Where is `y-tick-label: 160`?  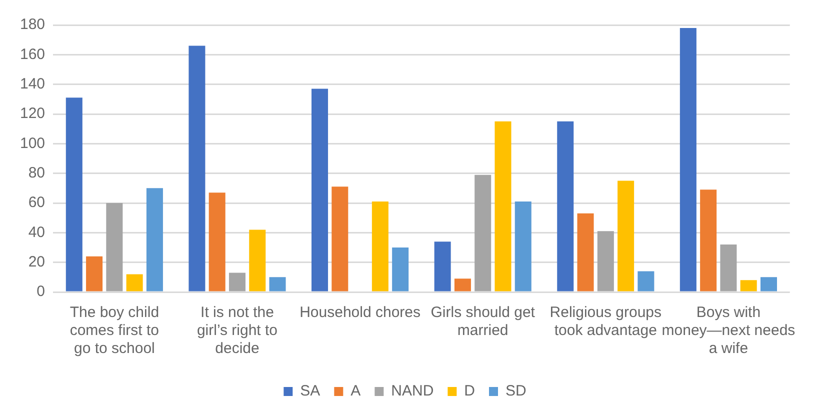 y-tick-label: 160 is located at coordinates (33, 54).